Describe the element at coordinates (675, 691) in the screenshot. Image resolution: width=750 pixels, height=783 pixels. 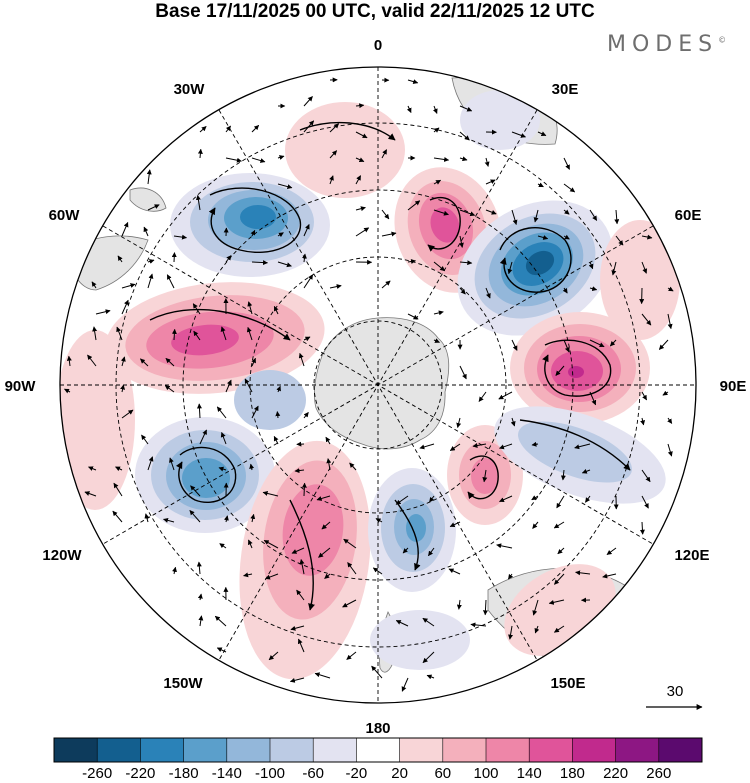
I see `reference-vector-label: 30` at that location.